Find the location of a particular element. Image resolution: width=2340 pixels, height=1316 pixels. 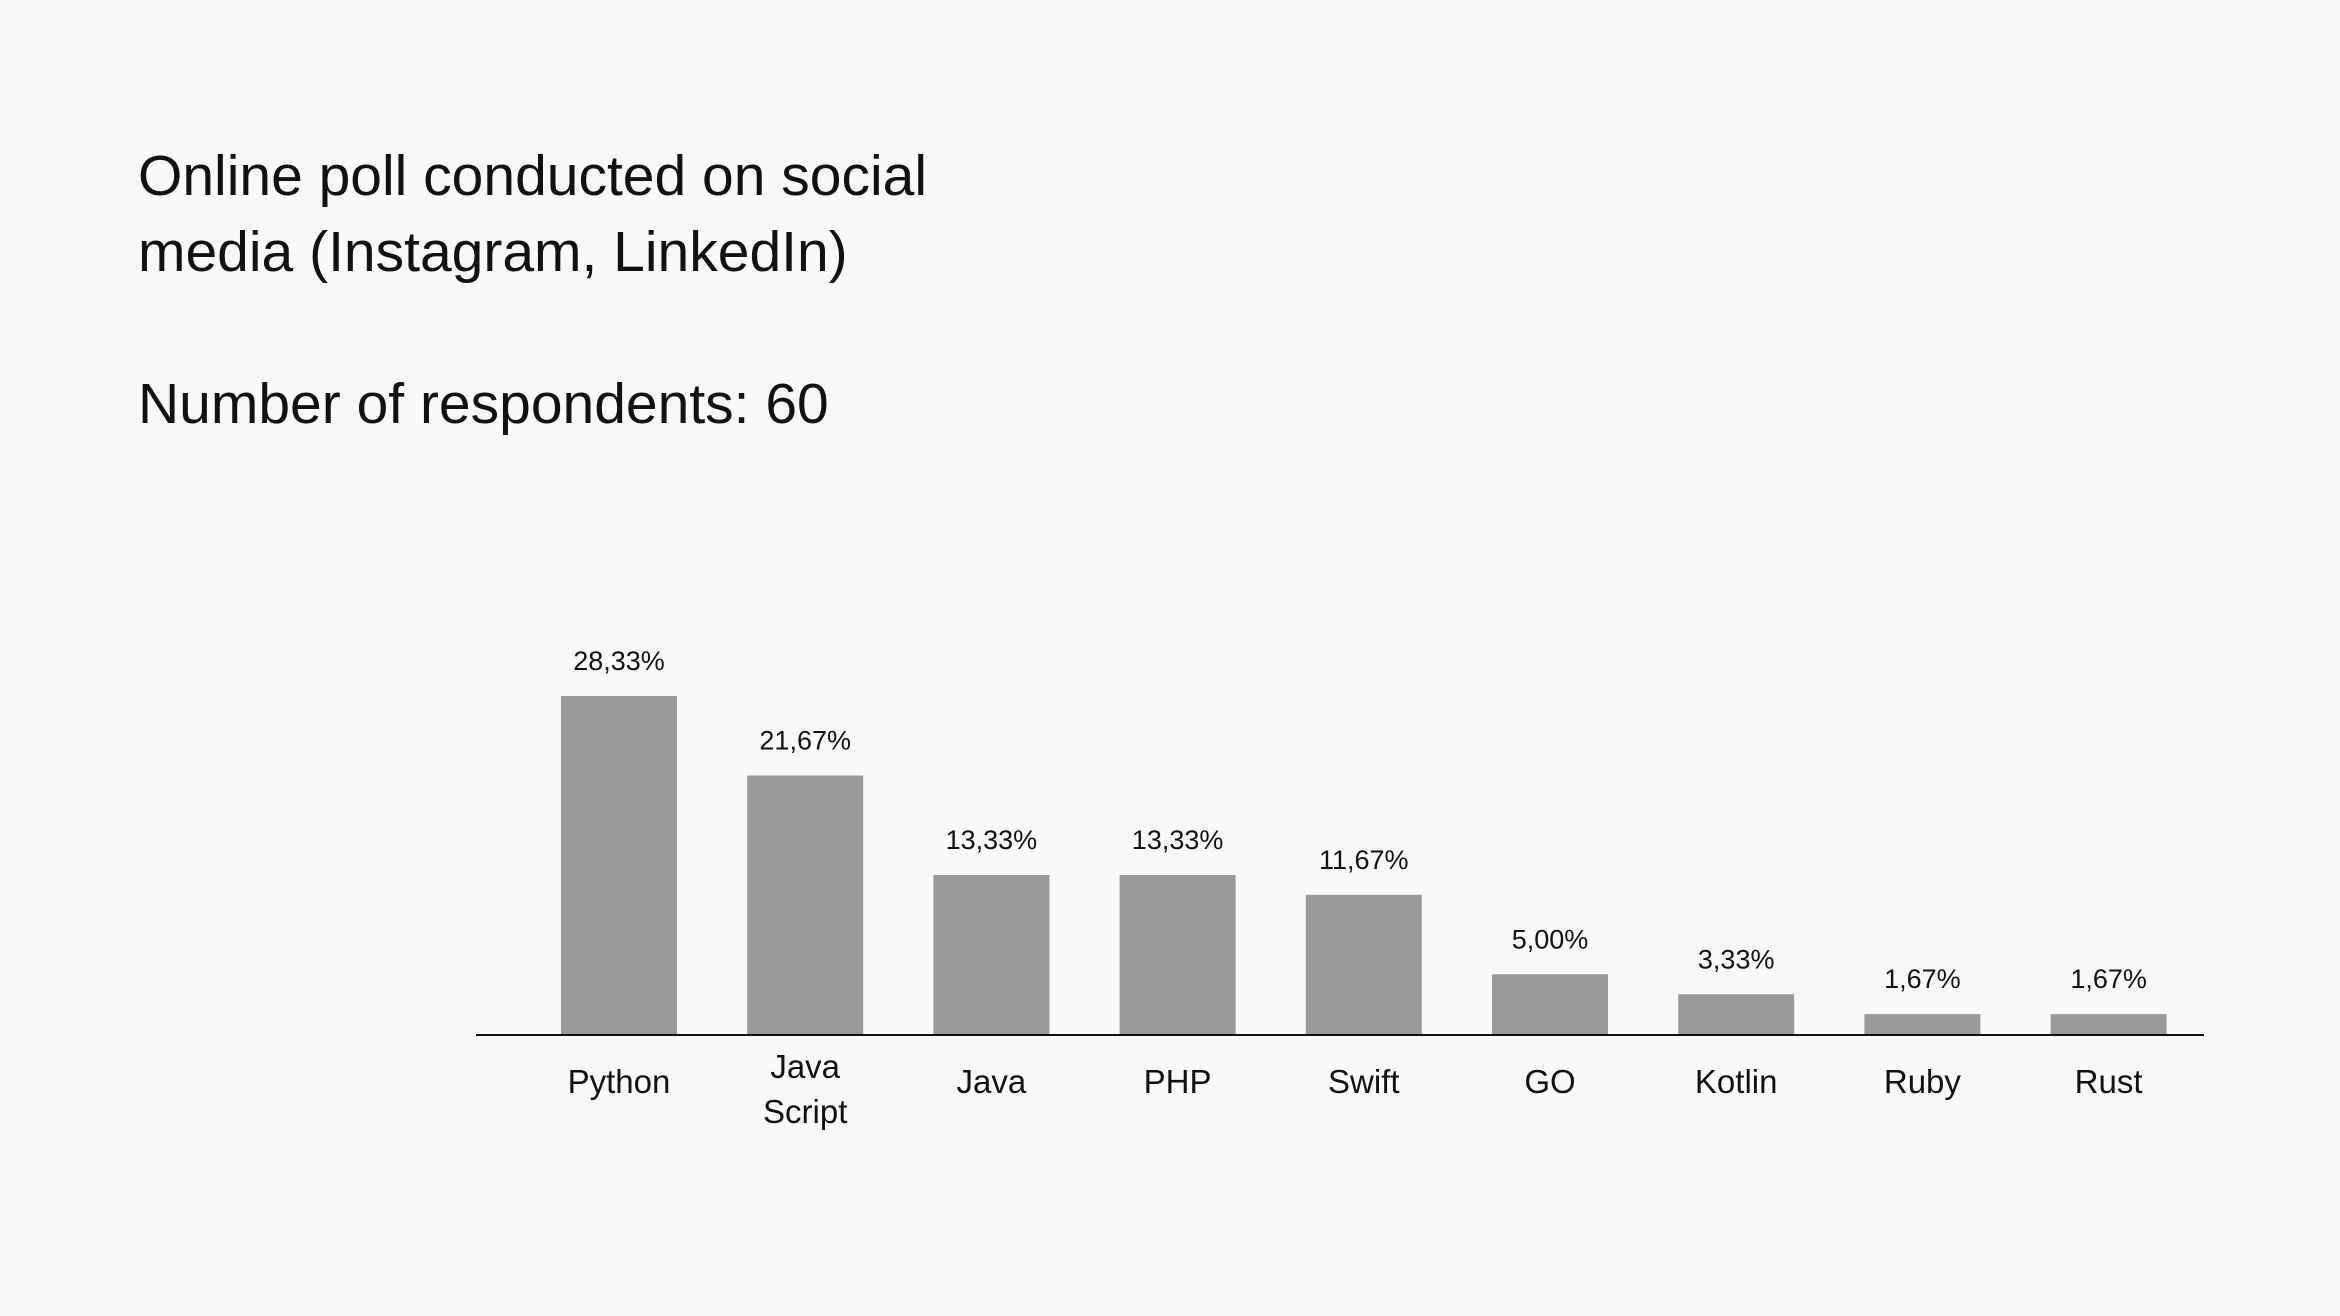

bar-java-script is located at coordinates (805, 904).